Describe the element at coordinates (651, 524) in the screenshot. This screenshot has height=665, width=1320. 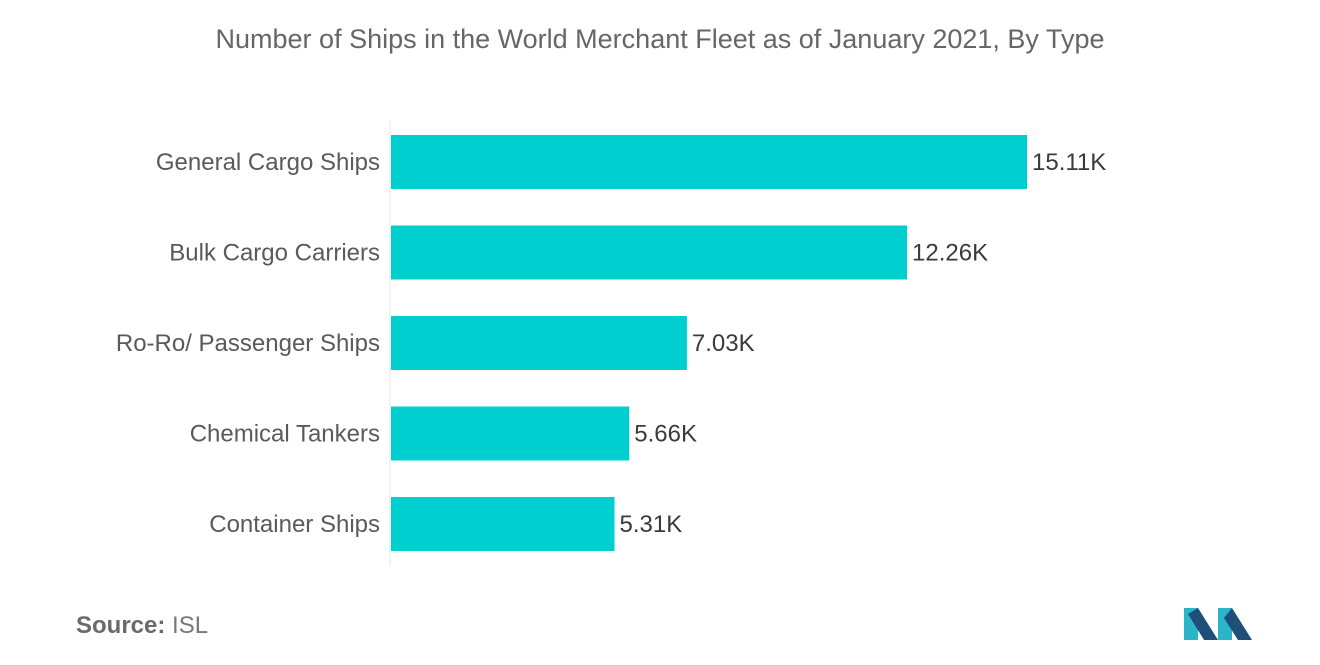
I see `value-label: 5.31K` at that location.